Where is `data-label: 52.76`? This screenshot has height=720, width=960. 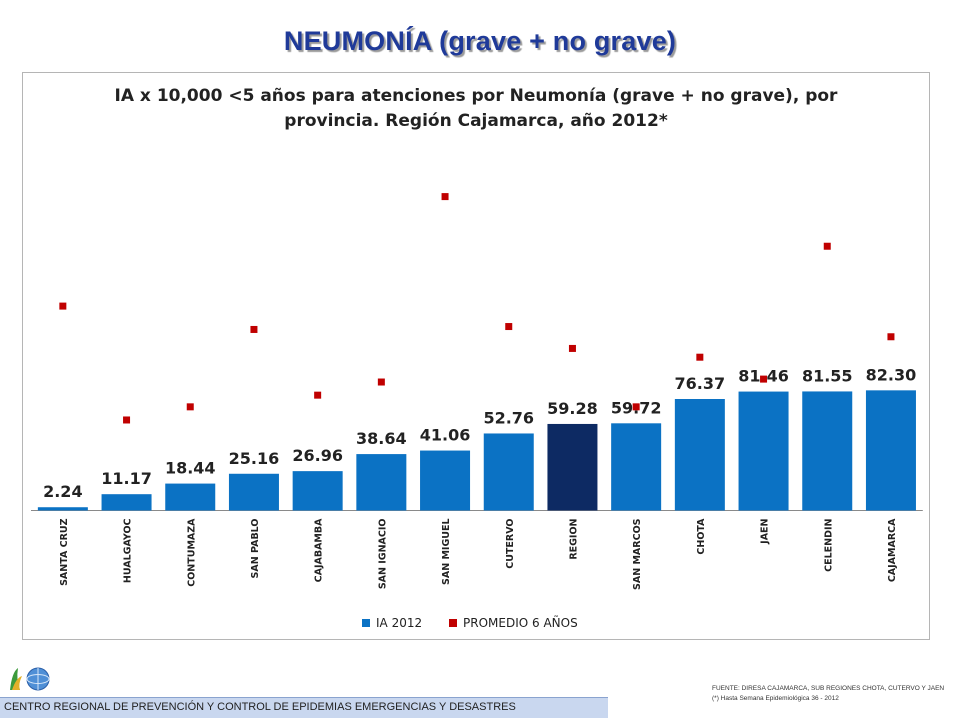 data-label: 52.76 is located at coordinates (508, 417).